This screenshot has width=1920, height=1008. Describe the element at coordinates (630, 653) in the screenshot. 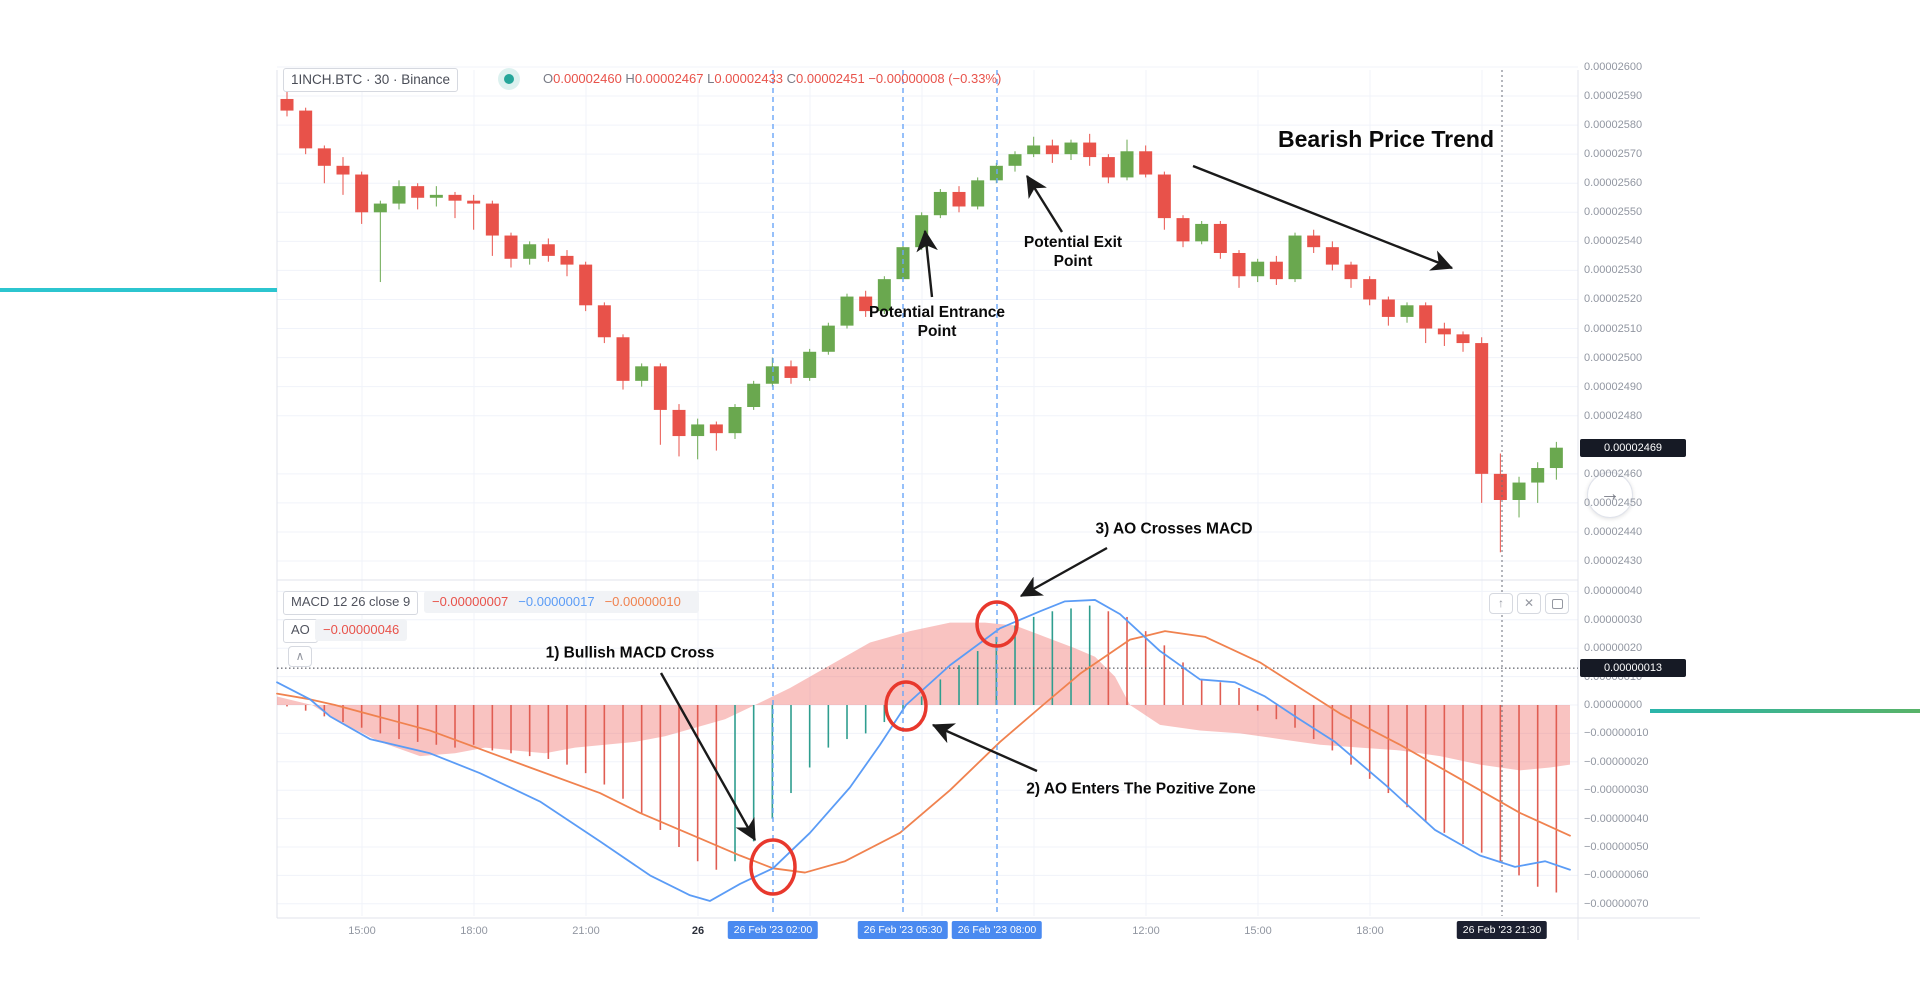

I see `annotation-bullish-macd-cross: 1) Bullish MACD Cross` at that location.